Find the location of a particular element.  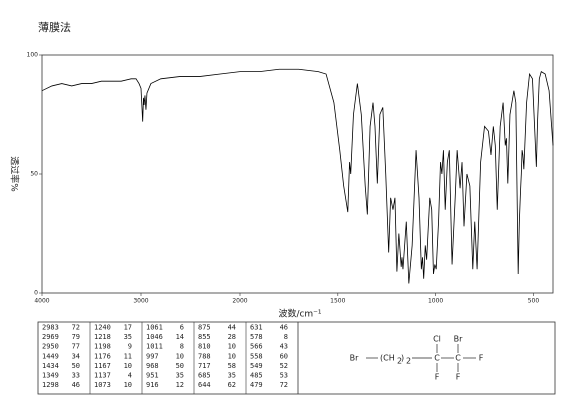

peak-transmittance: 6 is located at coordinates (182, 328).